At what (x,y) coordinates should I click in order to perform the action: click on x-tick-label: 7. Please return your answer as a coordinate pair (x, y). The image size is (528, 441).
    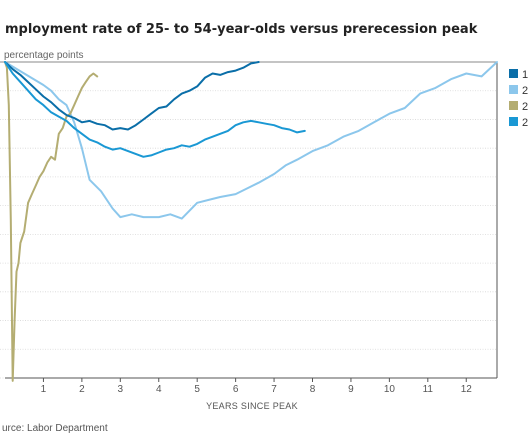
    Looking at the image, I should click on (274, 389).